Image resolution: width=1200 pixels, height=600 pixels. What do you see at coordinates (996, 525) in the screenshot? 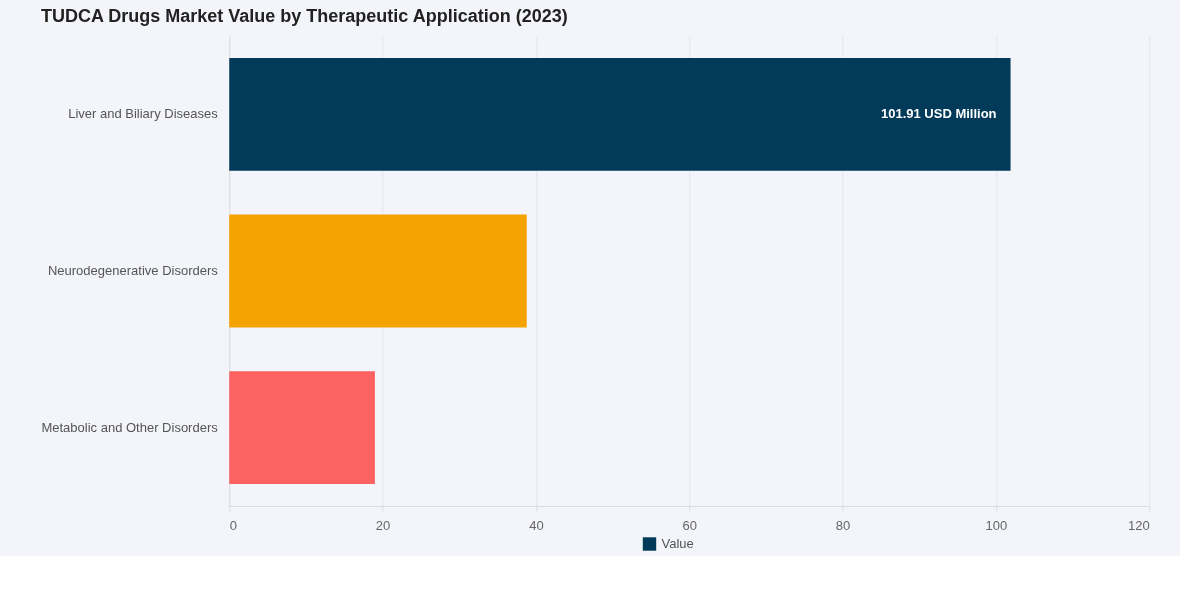
I see `x-tick-label: 100` at bounding box center [996, 525].